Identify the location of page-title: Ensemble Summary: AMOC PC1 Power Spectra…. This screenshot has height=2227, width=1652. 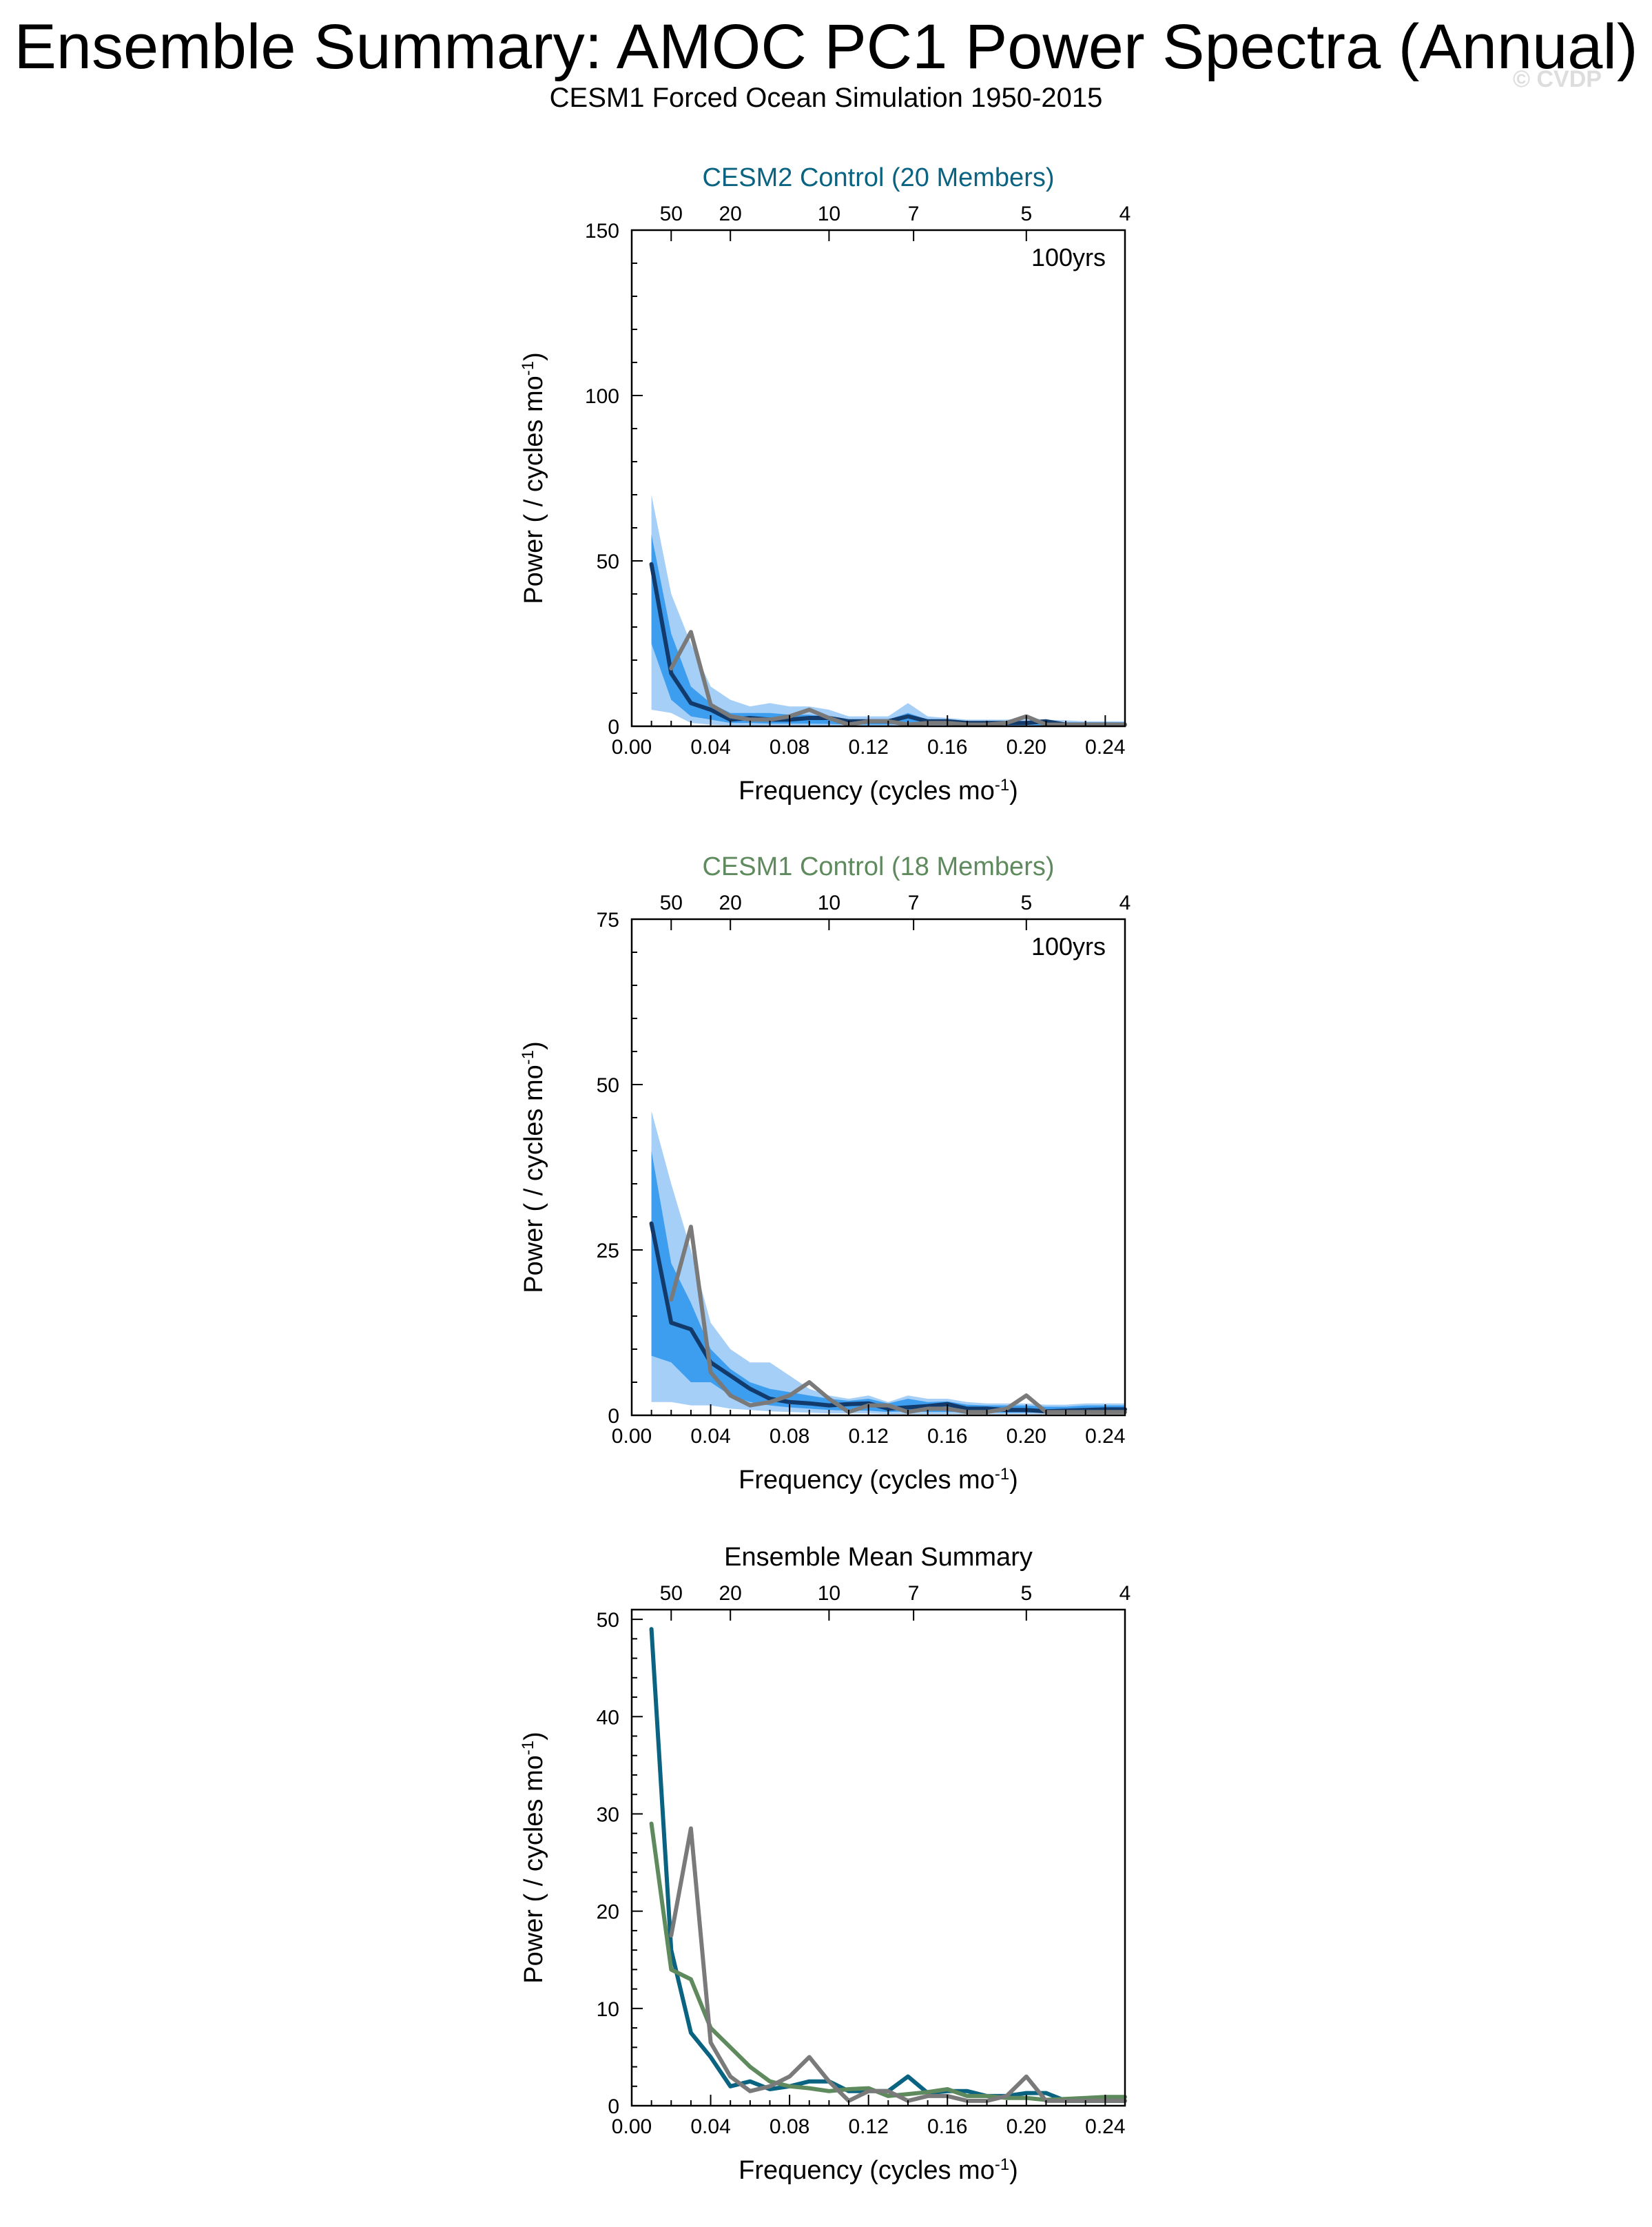
(826, 47).